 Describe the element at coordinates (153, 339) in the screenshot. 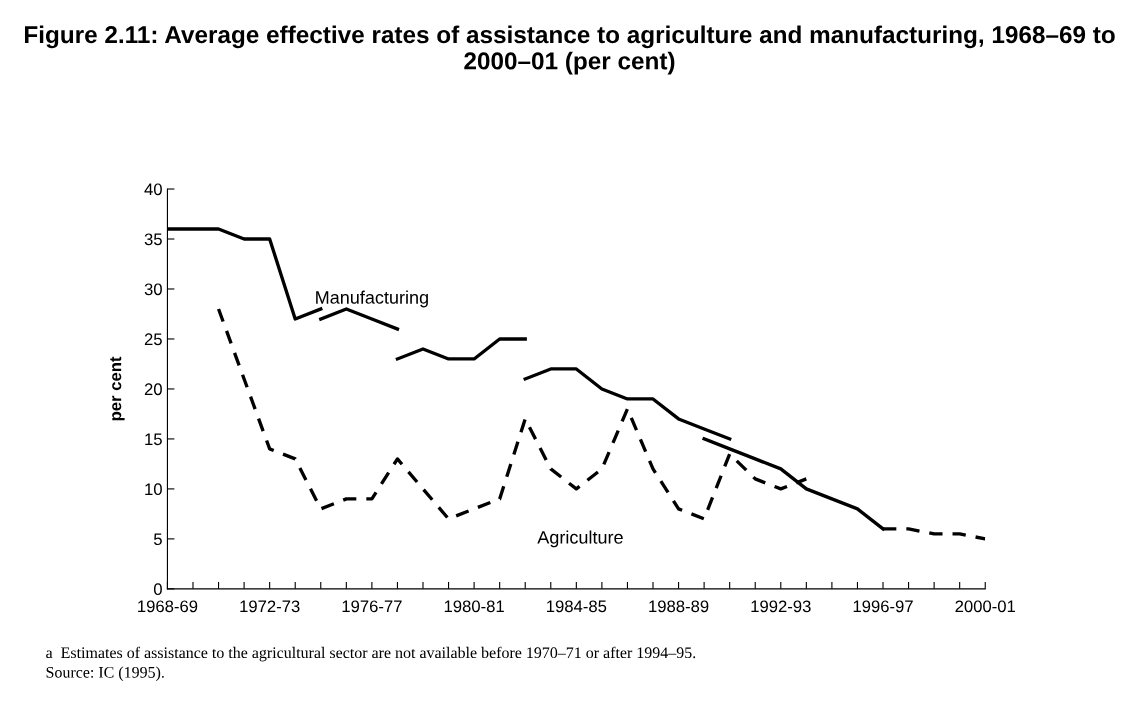

I see `y-tick-label: 25` at that location.